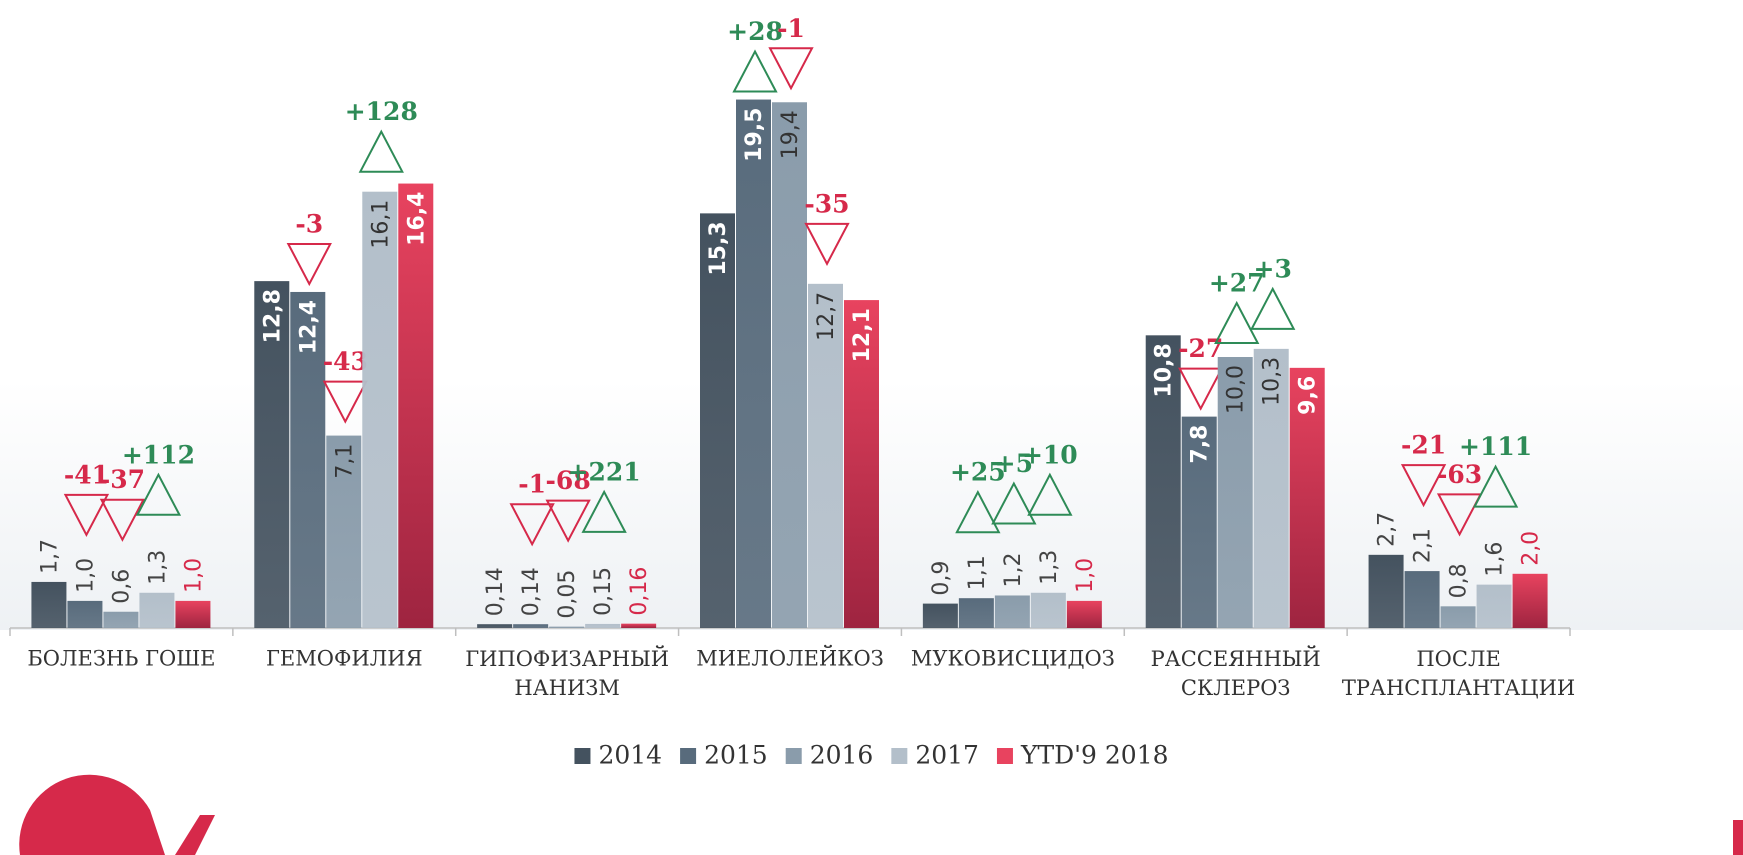 The image size is (1743, 855). I want to click on data-label: 0,6, so click(121, 586).